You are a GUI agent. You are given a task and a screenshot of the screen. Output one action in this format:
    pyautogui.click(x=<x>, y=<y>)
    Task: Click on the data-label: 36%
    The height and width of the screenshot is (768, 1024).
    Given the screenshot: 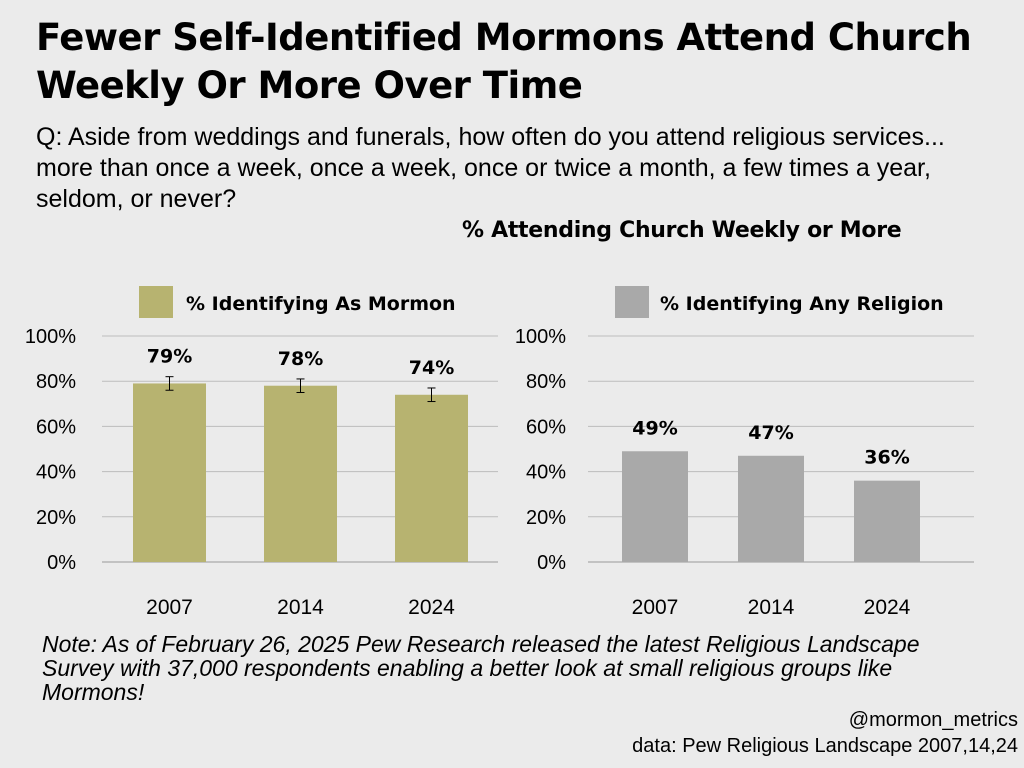 What is the action you would take?
    pyautogui.click(x=886, y=458)
    